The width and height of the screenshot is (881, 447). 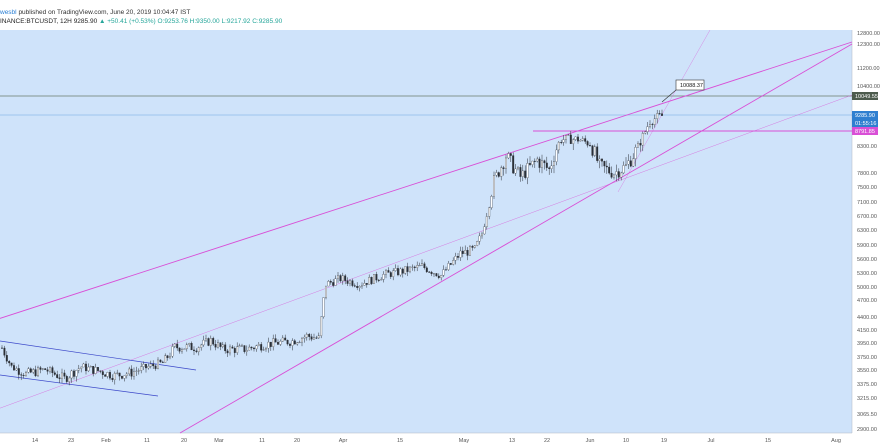 I want to click on price-tick-label: 5300.00, so click(x=867, y=274).